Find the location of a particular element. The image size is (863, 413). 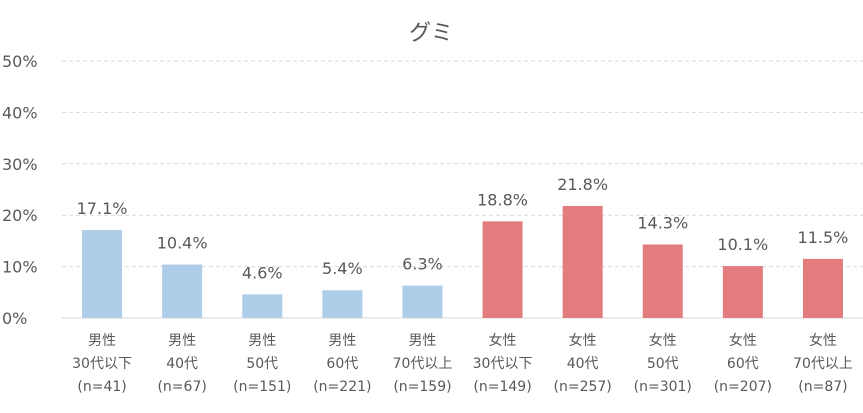

y-tick-label: 50% is located at coordinates (20, 61).